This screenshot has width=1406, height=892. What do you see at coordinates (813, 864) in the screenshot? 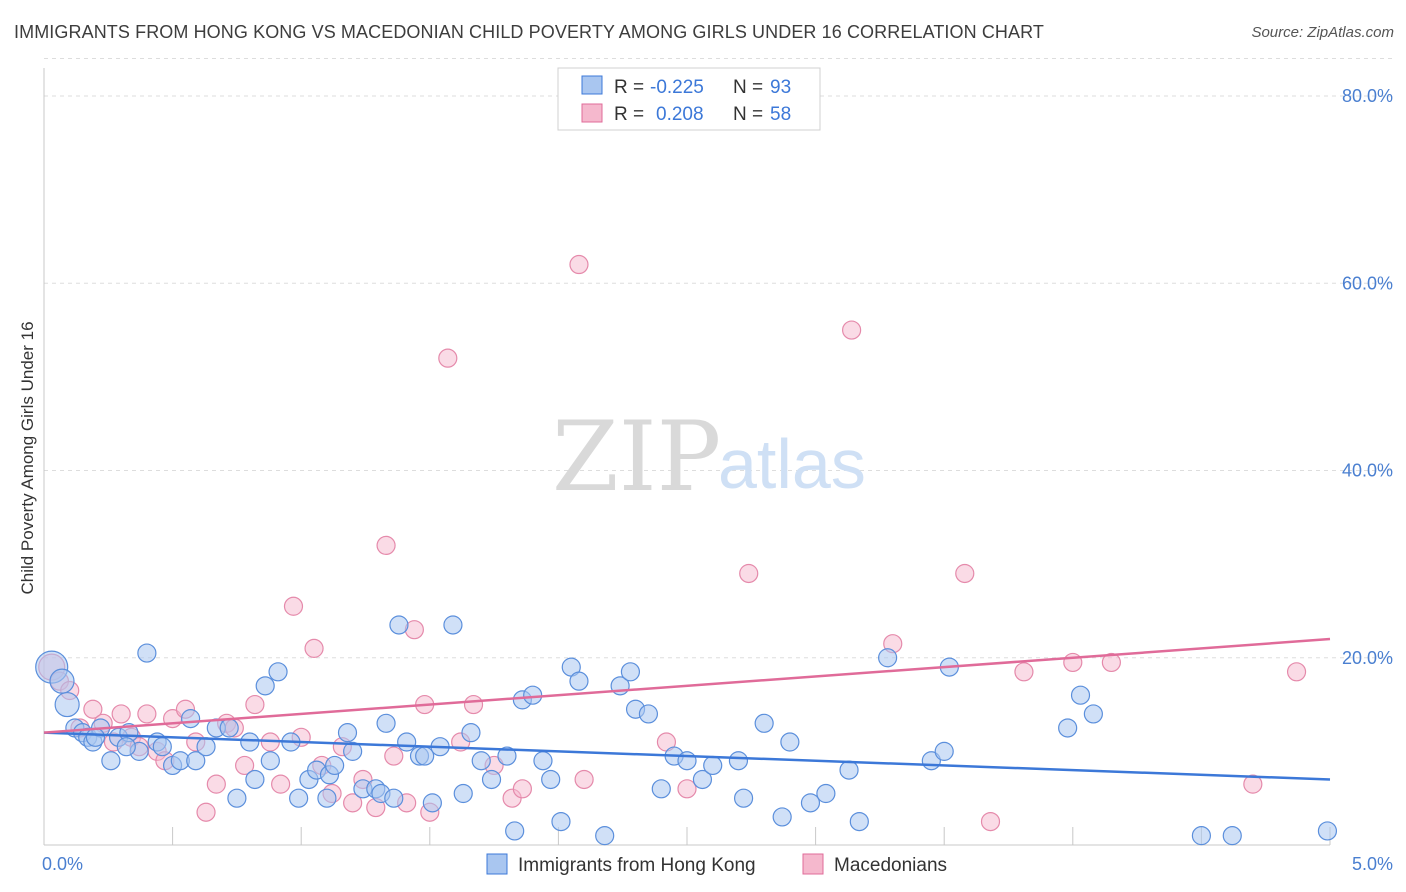
I see `legend-swatch-macedonians` at bounding box center [813, 864].